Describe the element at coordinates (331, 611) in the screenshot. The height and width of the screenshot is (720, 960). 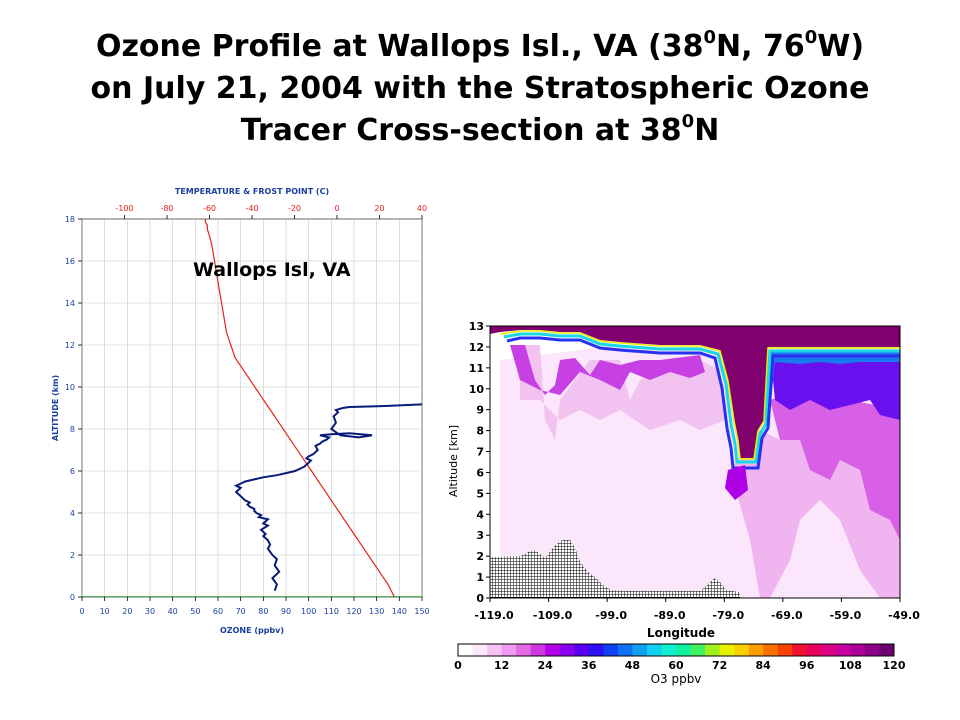
I see `profile-x-tick-label: 110` at that location.